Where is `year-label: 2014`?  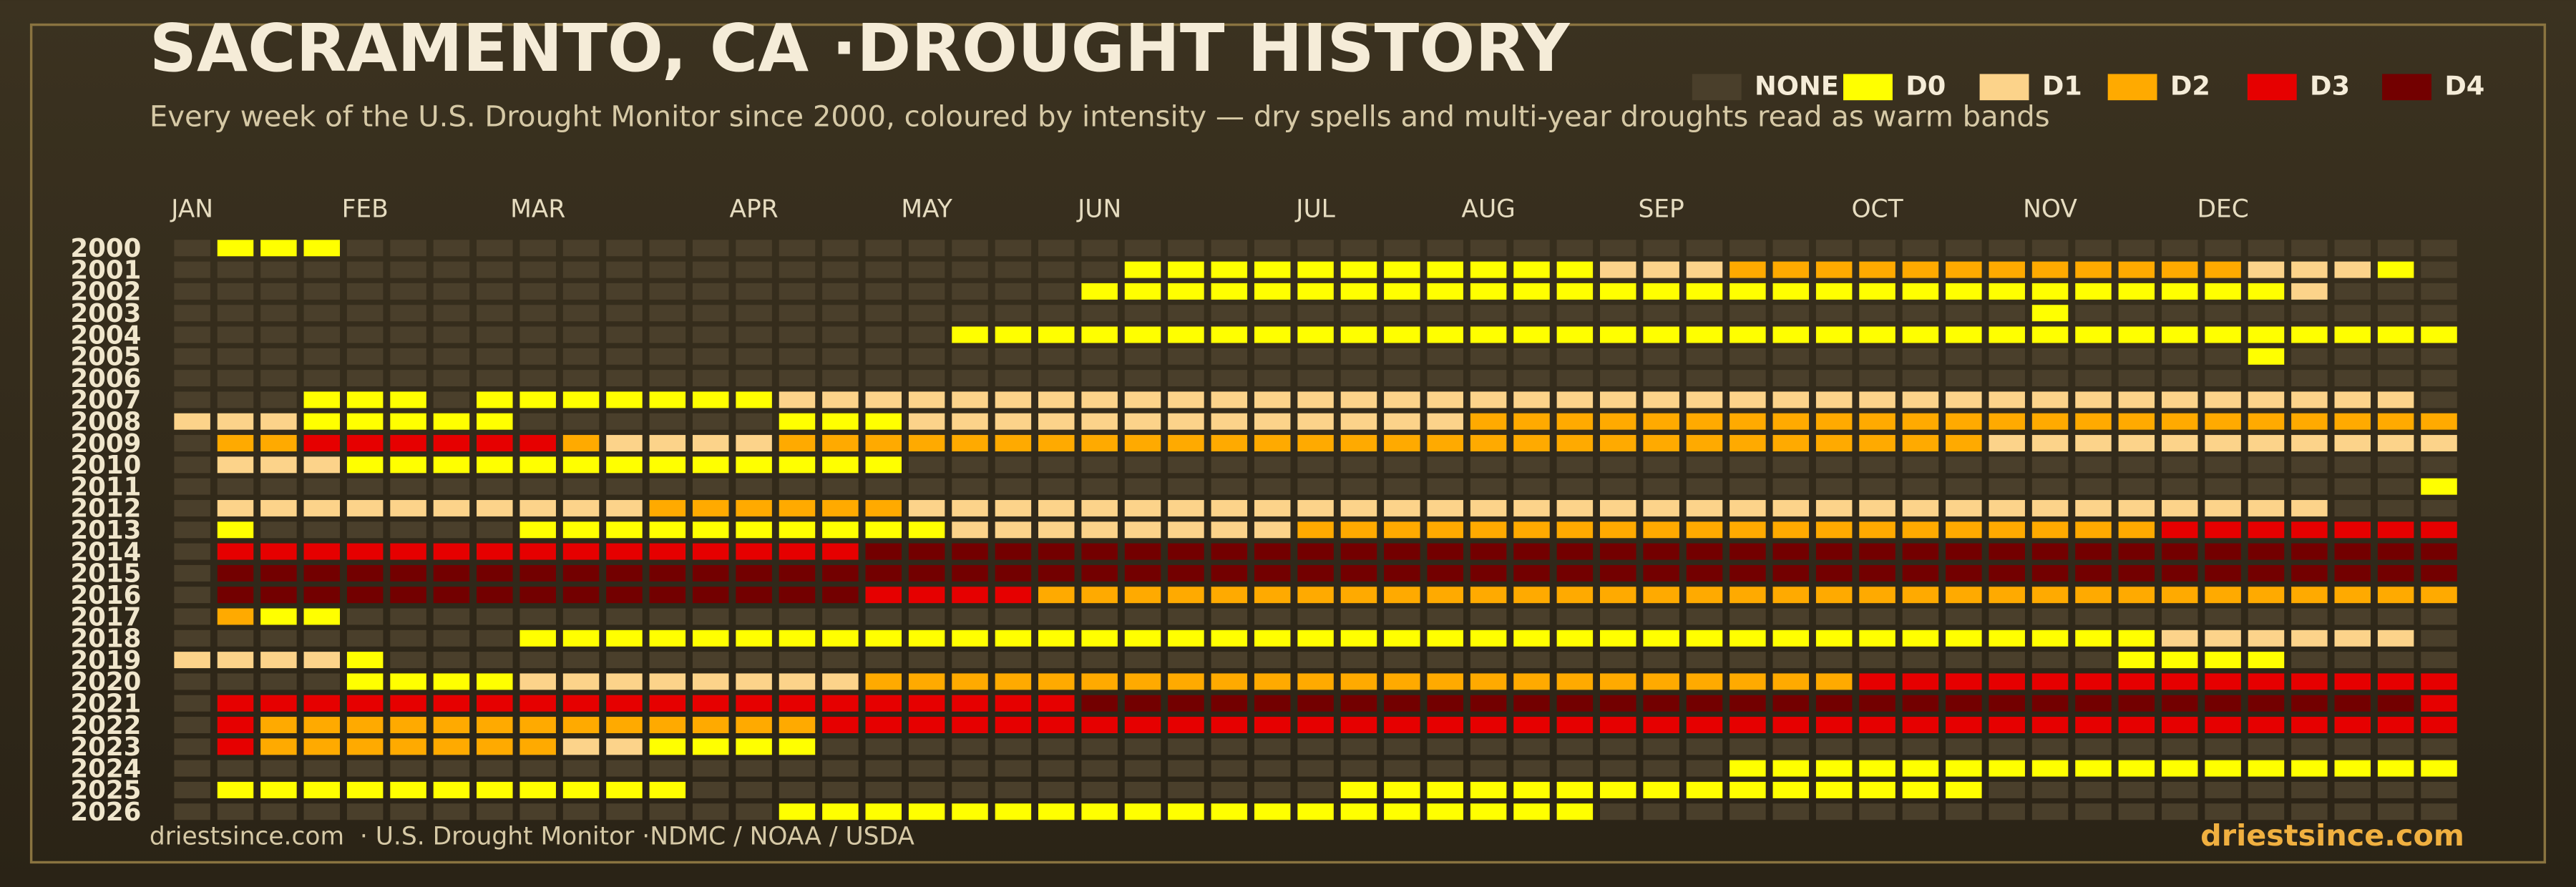
year-label: 2014 is located at coordinates (105, 552).